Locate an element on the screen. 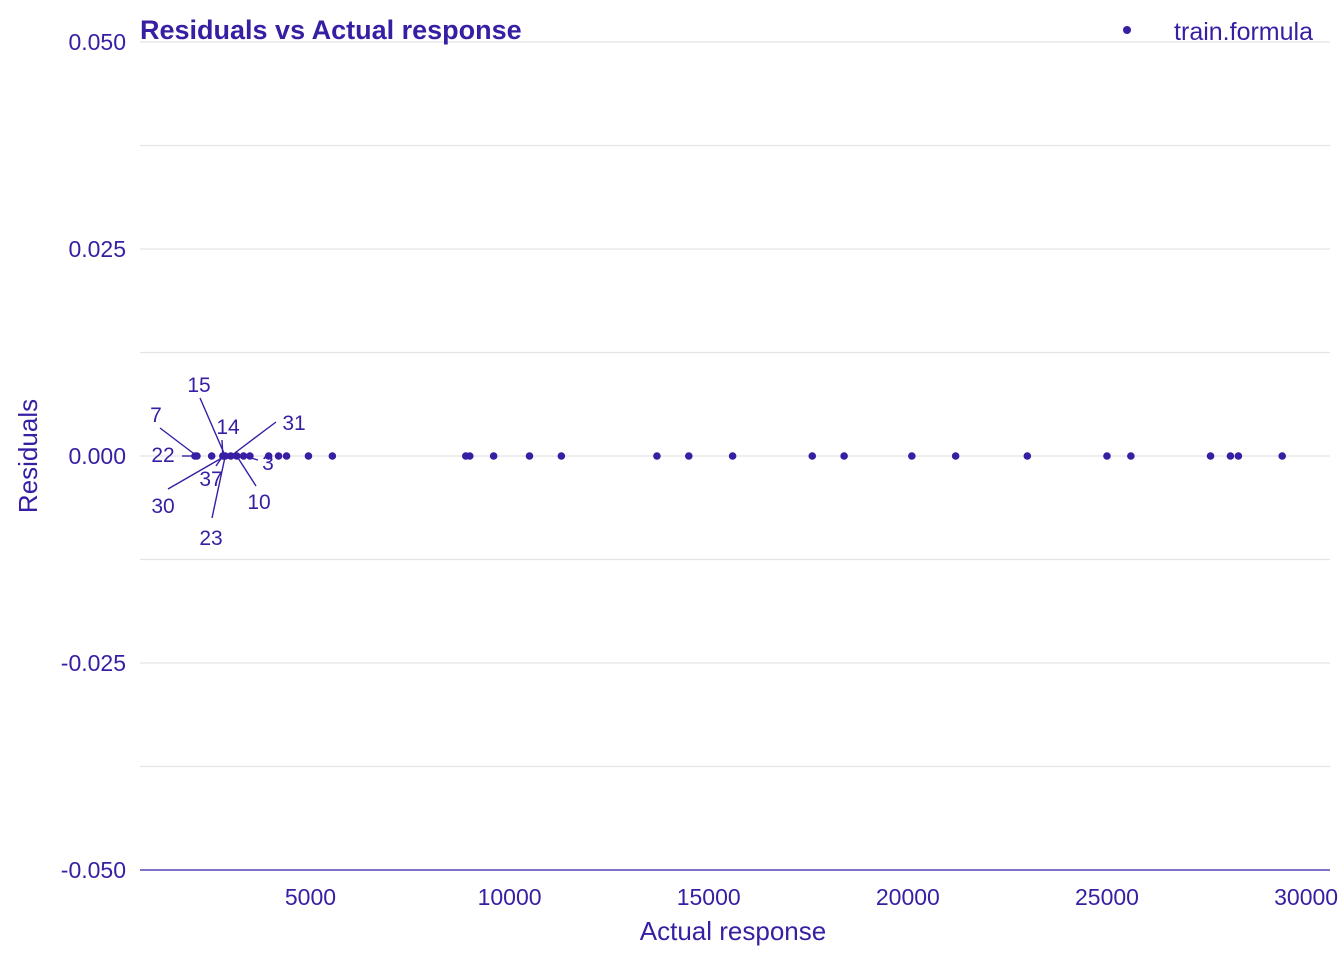 This screenshot has width=1344, height=960. point-label: 10 is located at coordinates (258, 502).